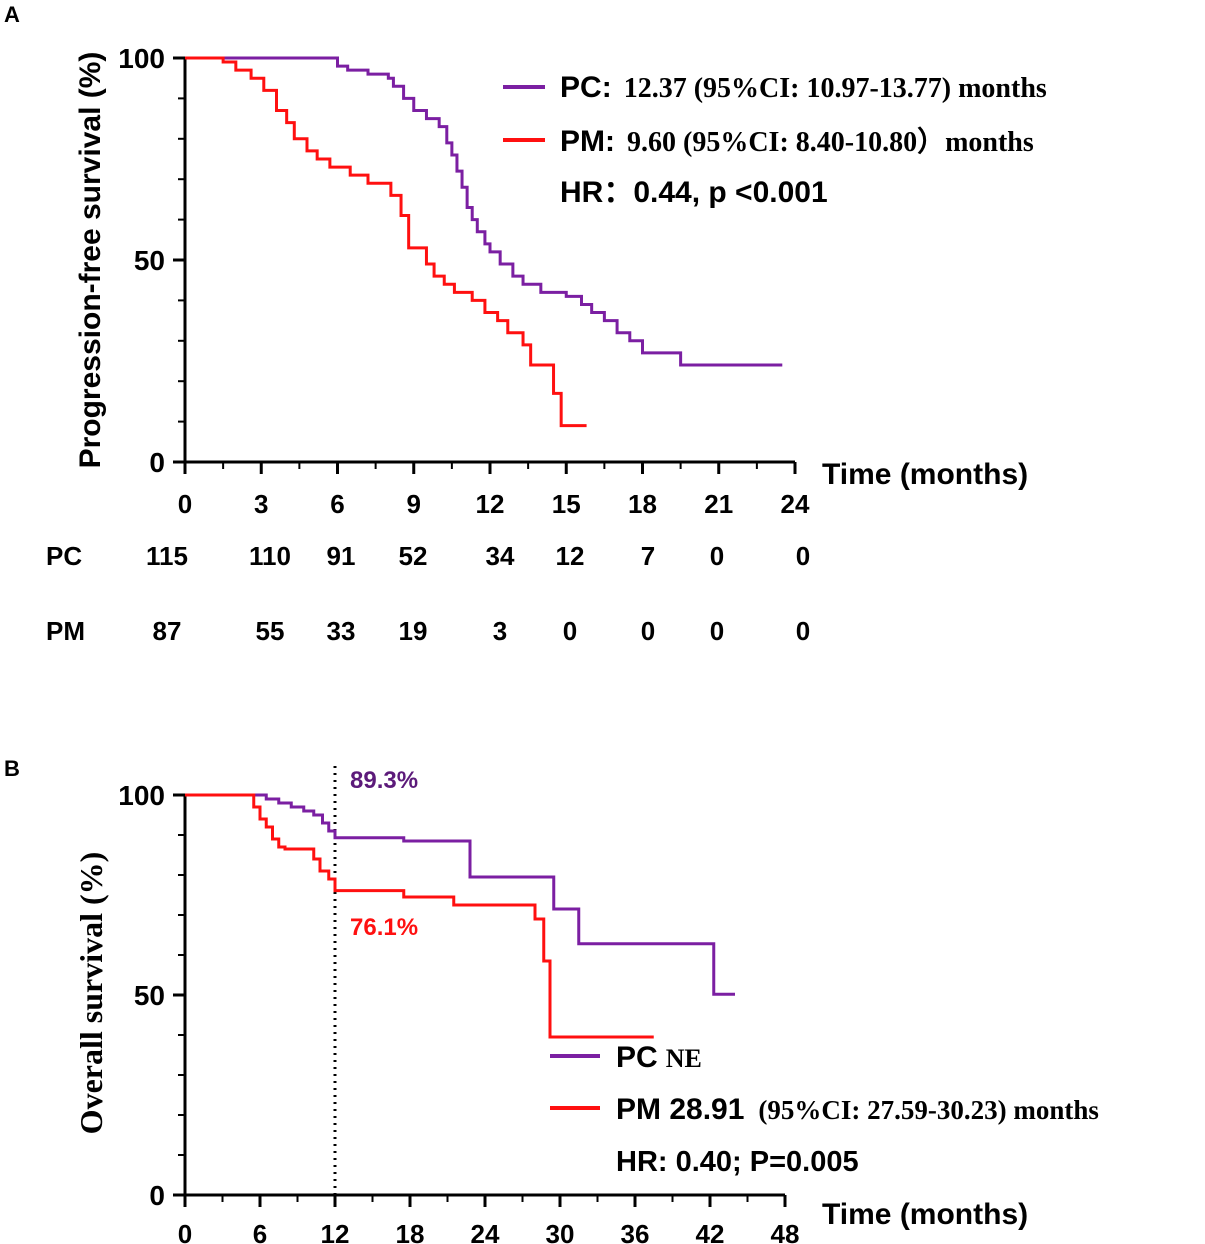  I want to click on y-tick-label-a-100: 100, so click(141, 58).